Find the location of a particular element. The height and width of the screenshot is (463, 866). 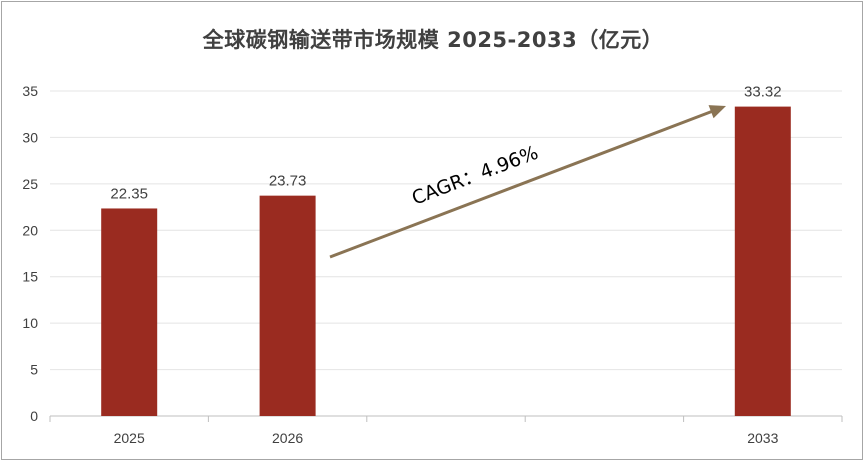

data-label: 22.35 is located at coordinates (129, 193).